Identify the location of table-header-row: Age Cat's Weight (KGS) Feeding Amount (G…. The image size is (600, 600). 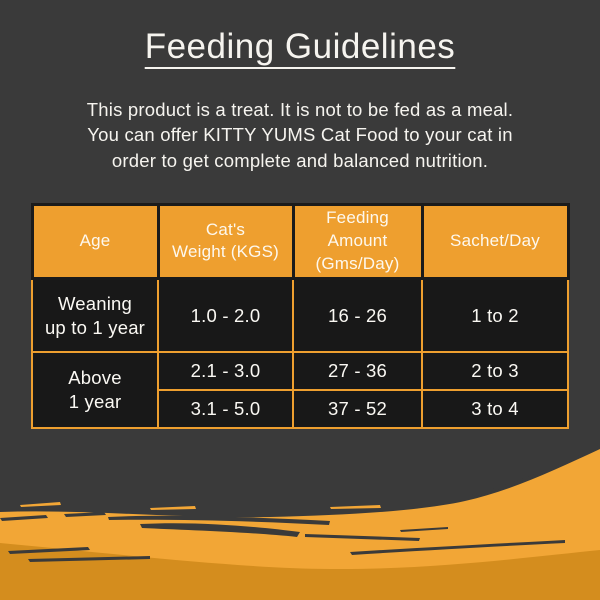
(300, 241).